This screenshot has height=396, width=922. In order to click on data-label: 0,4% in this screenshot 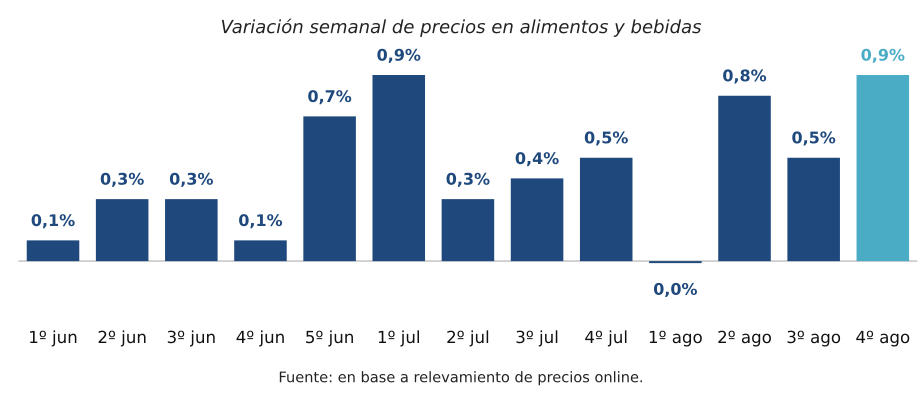, I will do `click(537, 159)`.